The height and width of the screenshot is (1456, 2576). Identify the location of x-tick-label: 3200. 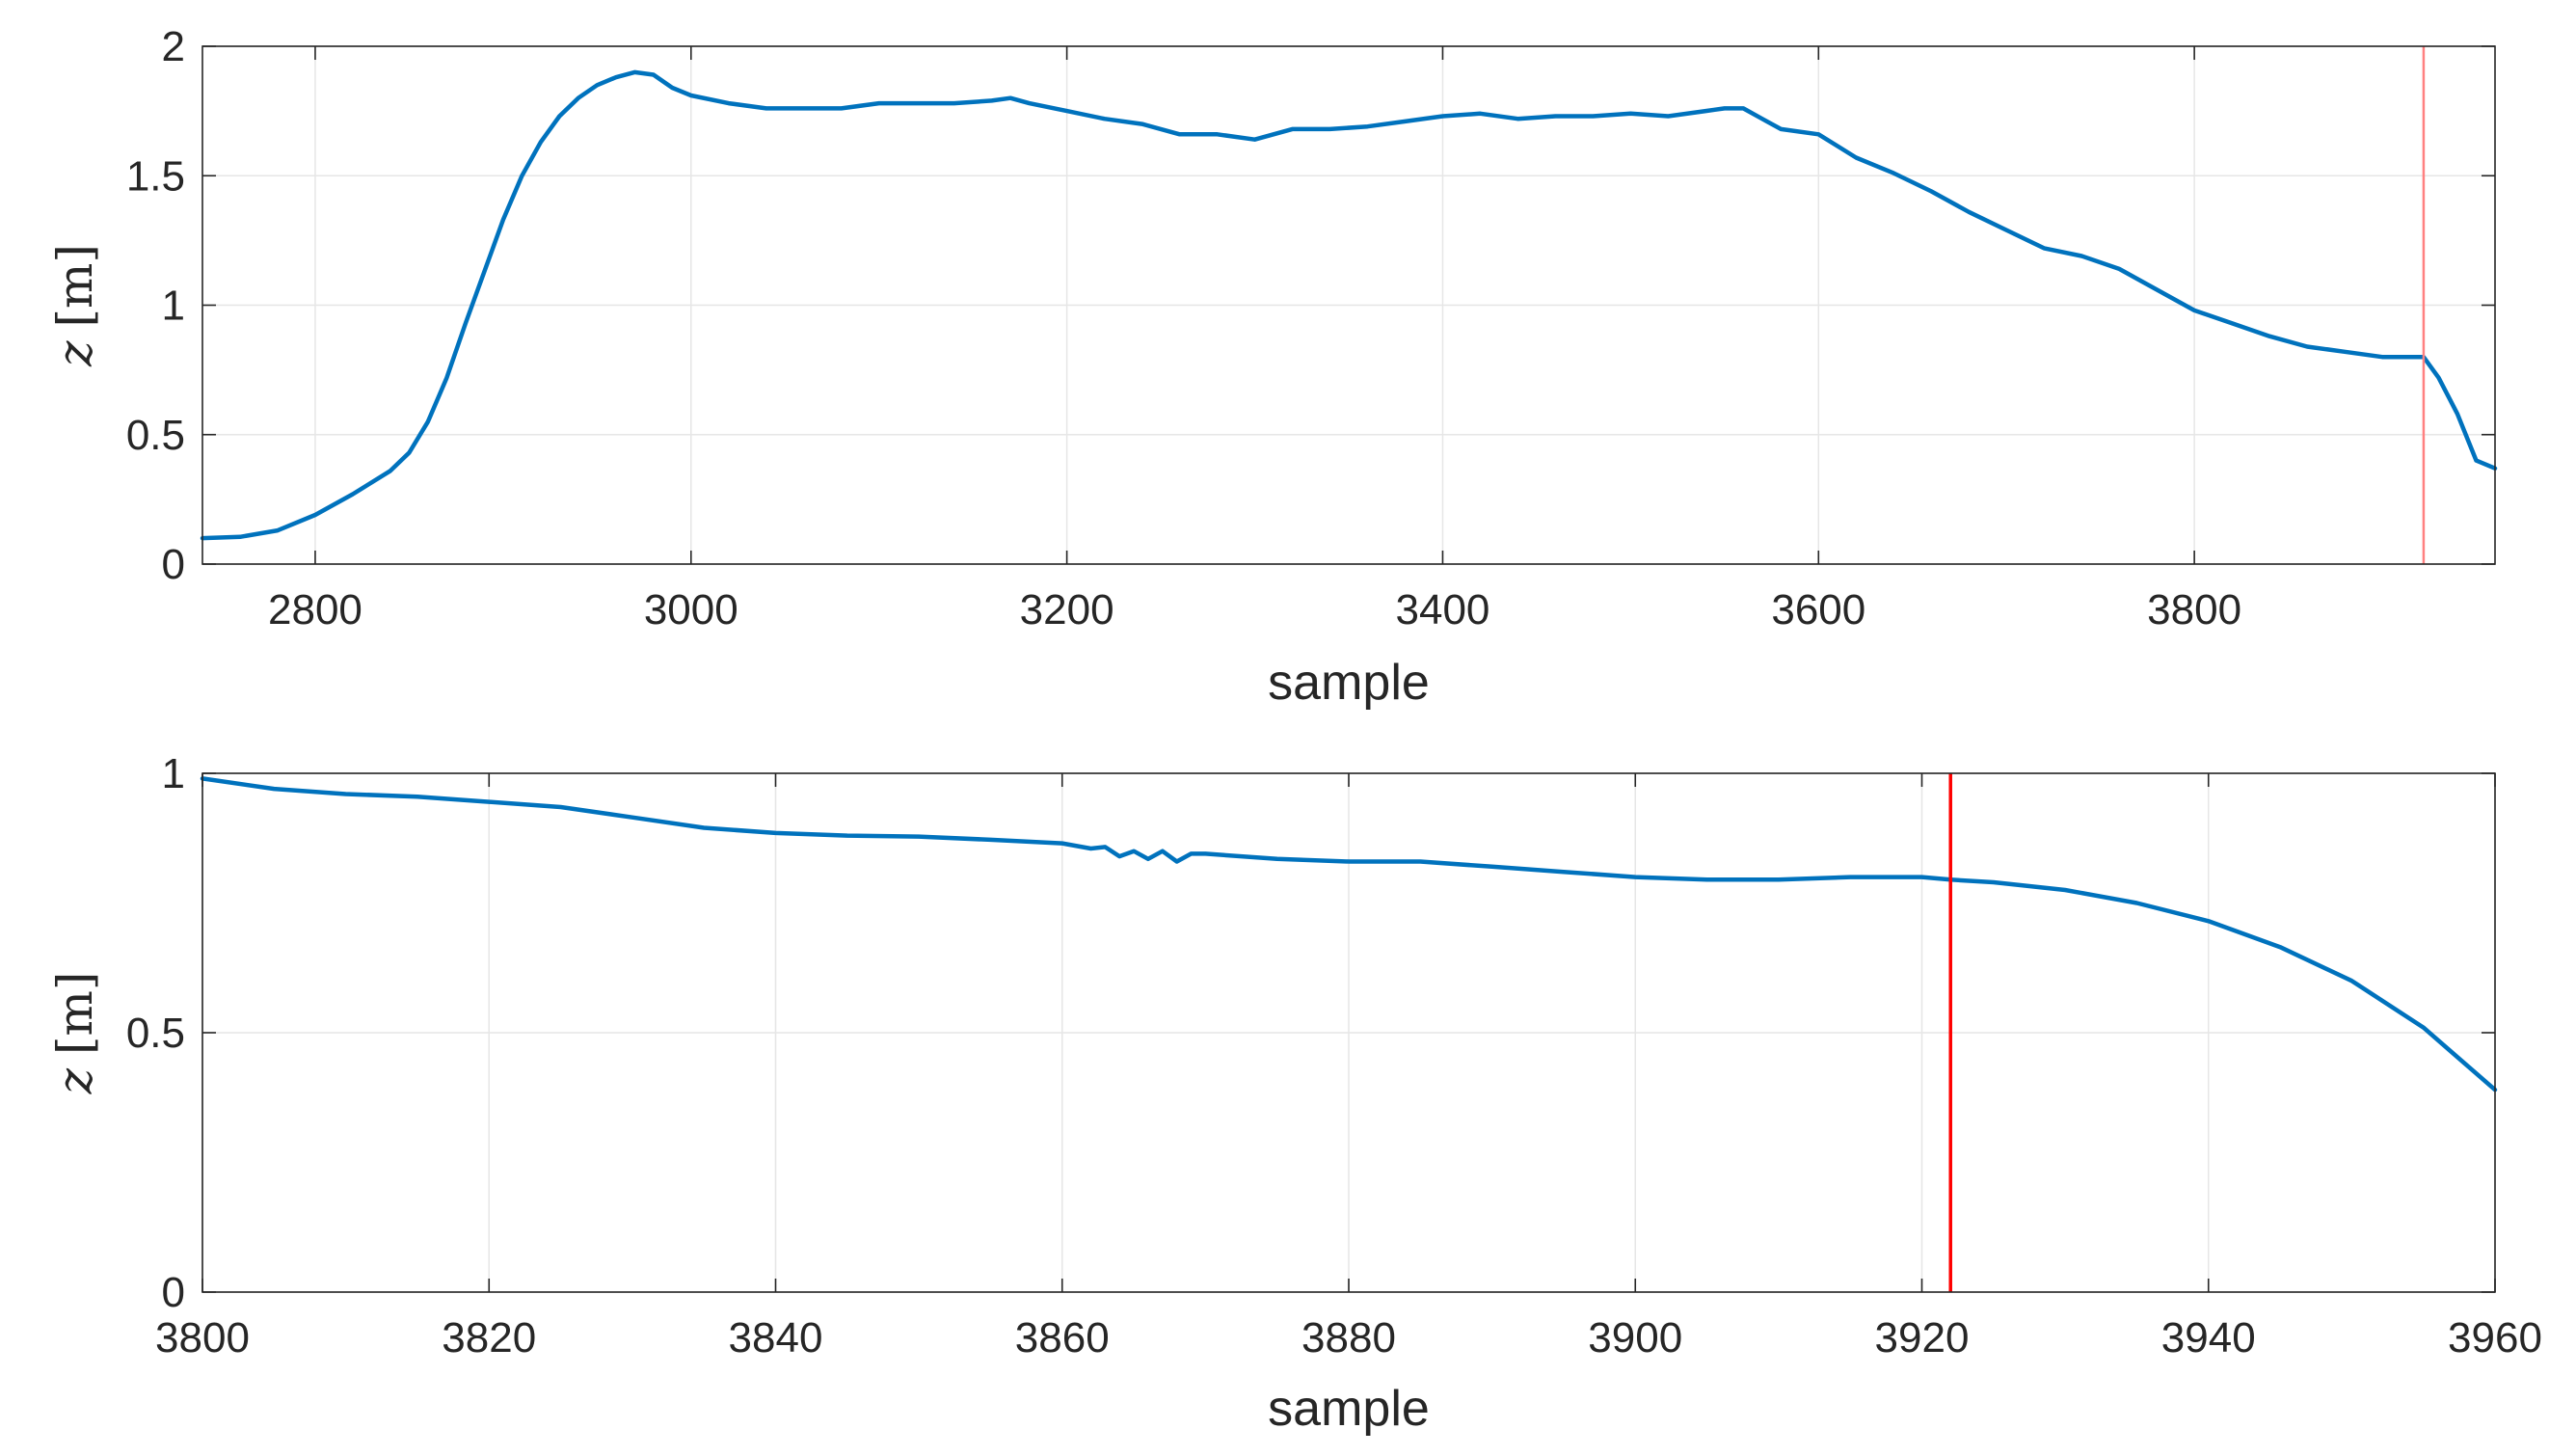
(1067, 610).